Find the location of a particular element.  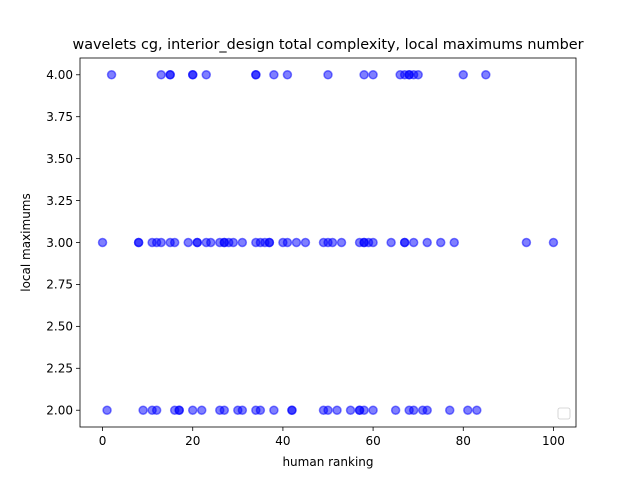

y-tick-label: 3.25 is located at coordinates (59, 201).